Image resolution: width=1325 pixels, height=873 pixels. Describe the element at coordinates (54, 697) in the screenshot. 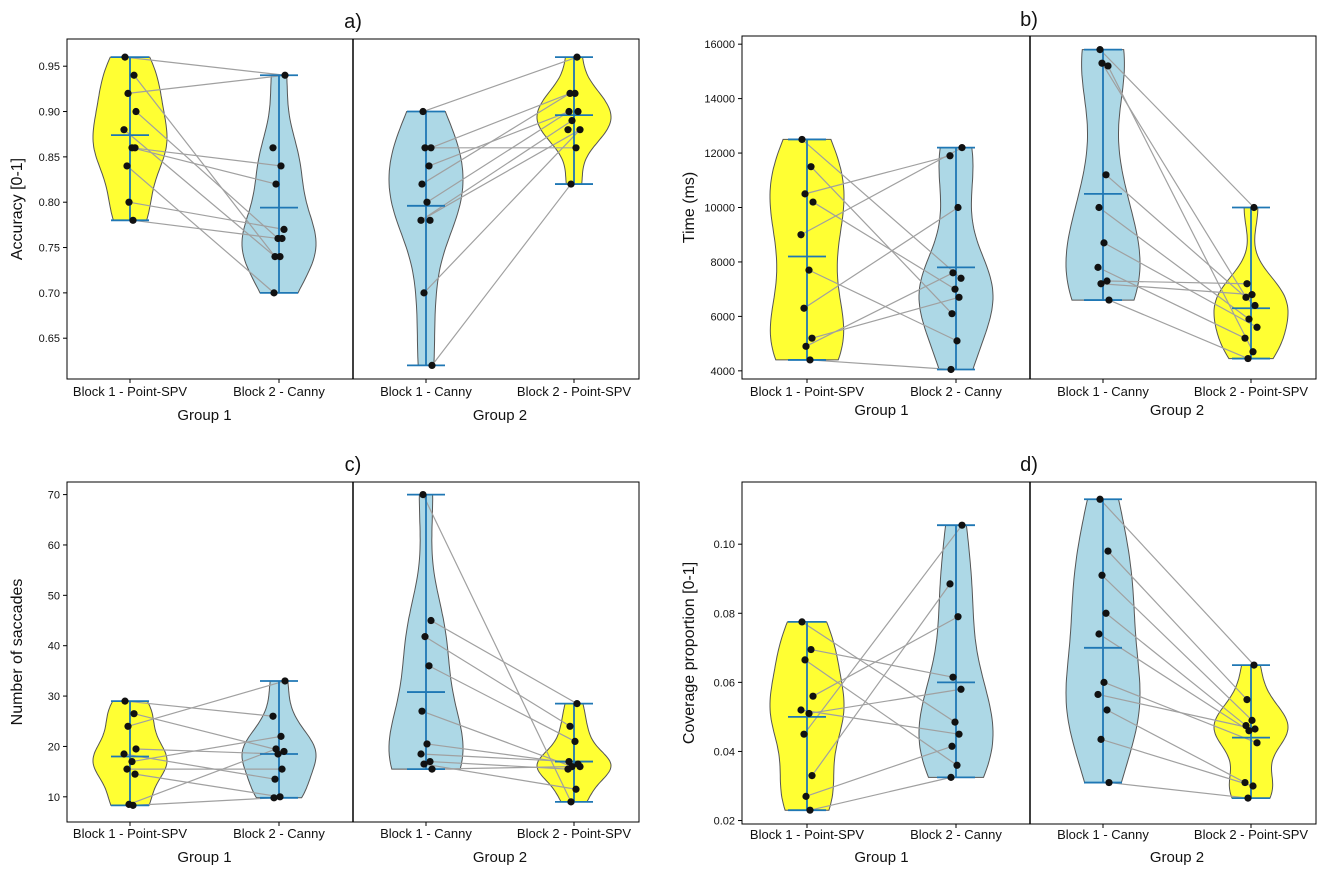

I see `y-tick-label: 30` at that location.